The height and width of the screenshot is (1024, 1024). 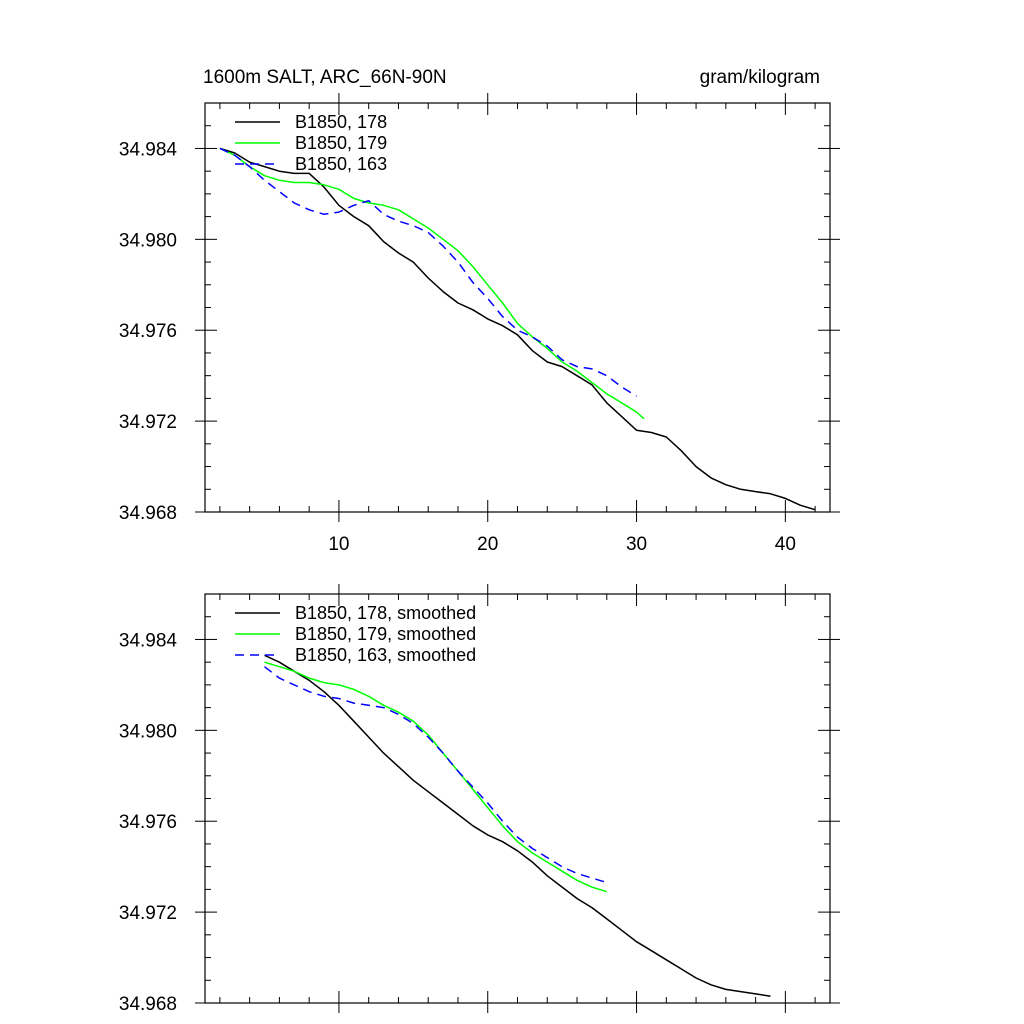 I want to click on x-tick-label: 40, so click(x=785, y=544).